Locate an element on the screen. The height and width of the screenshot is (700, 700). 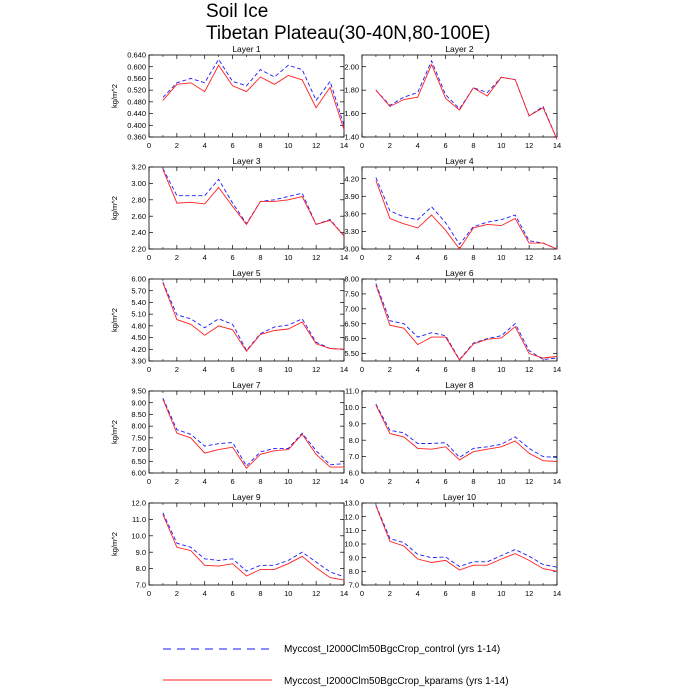
y-tick-label: 6.0 is located at coordinates (354, 473).